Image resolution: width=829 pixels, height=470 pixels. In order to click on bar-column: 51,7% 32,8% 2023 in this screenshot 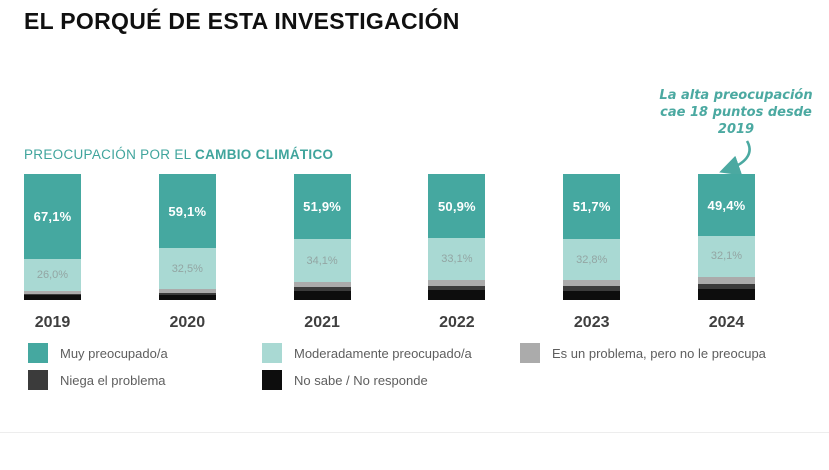, I will do `click(592, 255)`.